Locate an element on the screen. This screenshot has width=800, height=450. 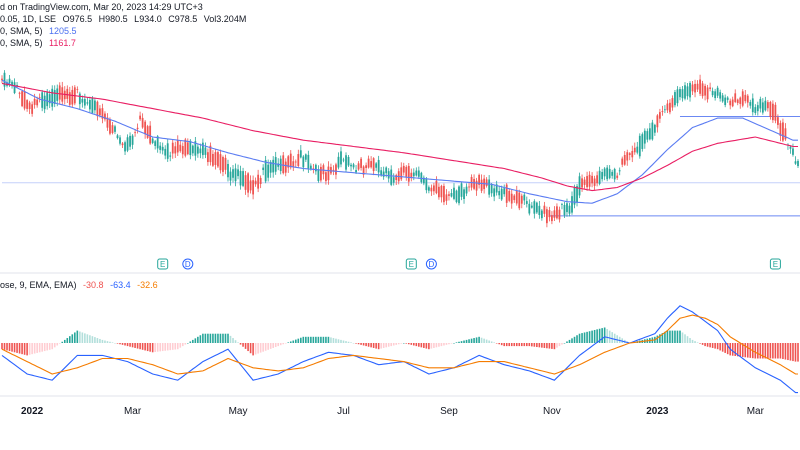
sma-slow-label: 0, SMA, 5) is located at coordinates (21, 43).